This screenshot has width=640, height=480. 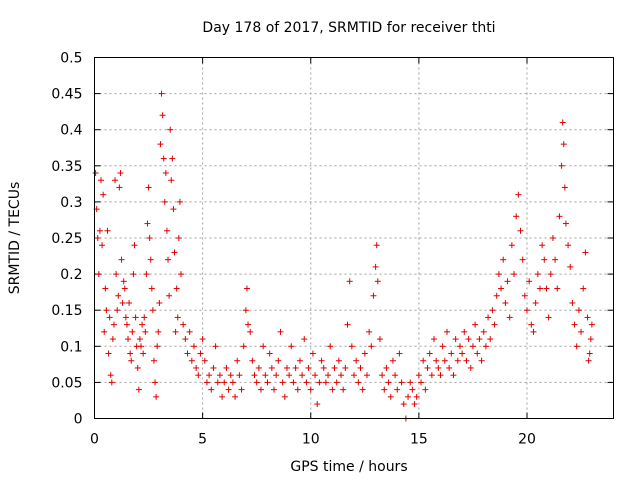 I want to click on y-tick-label: 0, so click(x=78, y=420).